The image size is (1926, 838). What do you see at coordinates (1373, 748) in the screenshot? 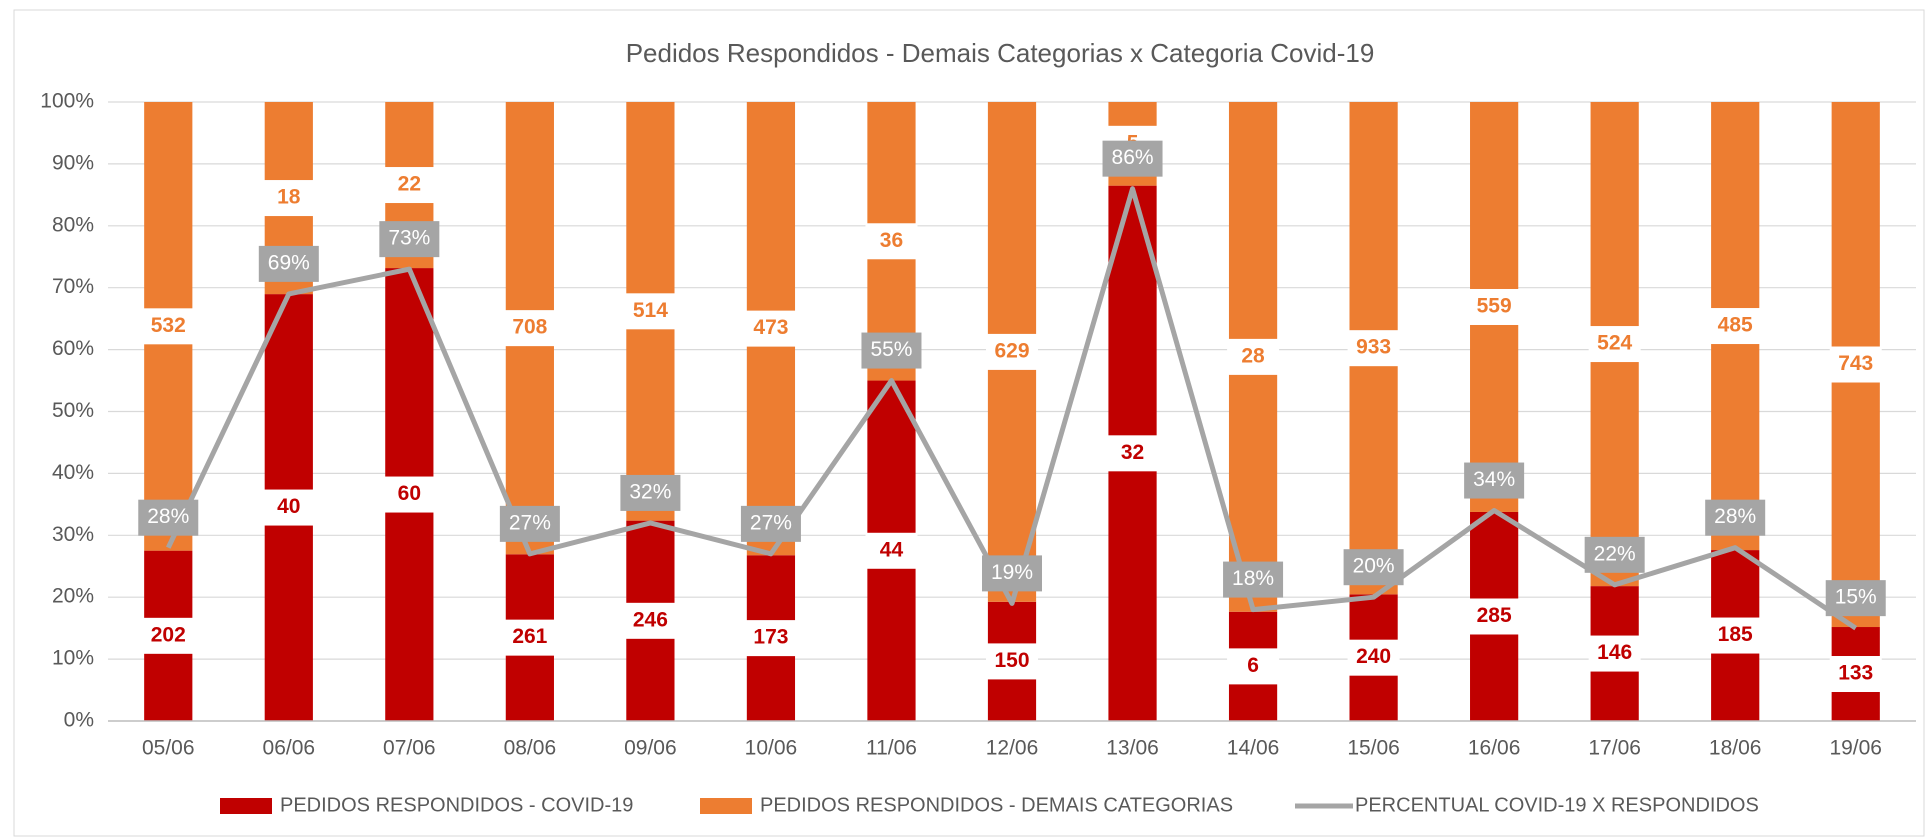
I see `x-tick-label: 15/06` at bounding box center [1373, 748].